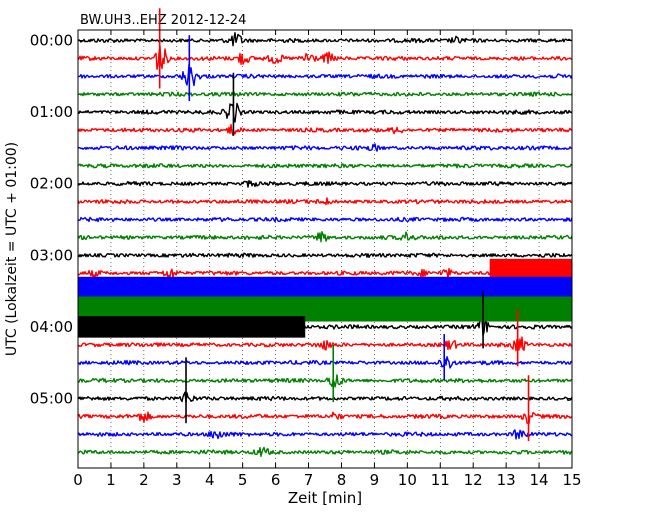 The width and height of the screenshot is (650, 524). What do you see at coordinates (407, 480) in the screenshot?
I see `x-tick-label: 10` at bounding box center [407, 480].